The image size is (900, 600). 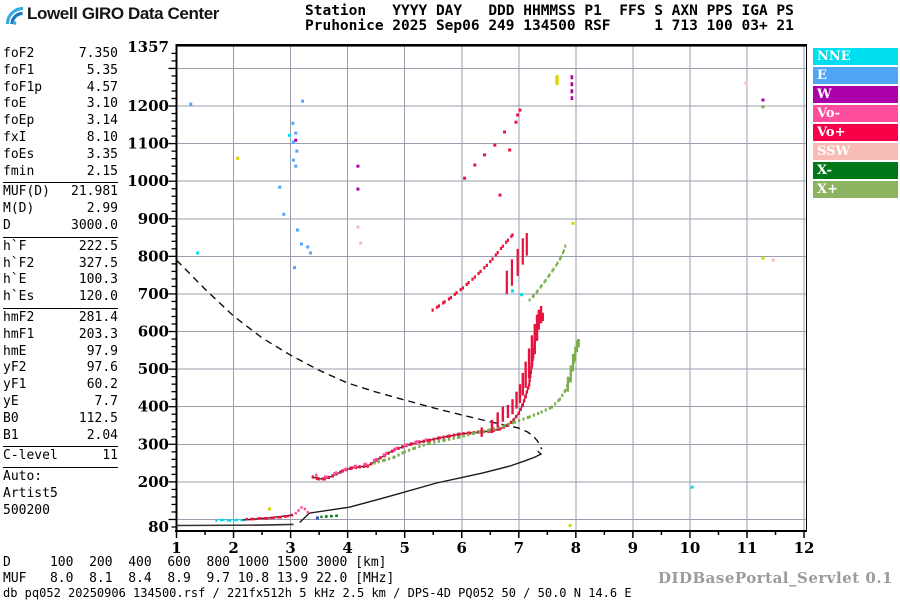 What do you see at coordinates (60, 121) in the screenshot?
I see `parameter-row: foEp 3.14` at bounding box center [60, 121].